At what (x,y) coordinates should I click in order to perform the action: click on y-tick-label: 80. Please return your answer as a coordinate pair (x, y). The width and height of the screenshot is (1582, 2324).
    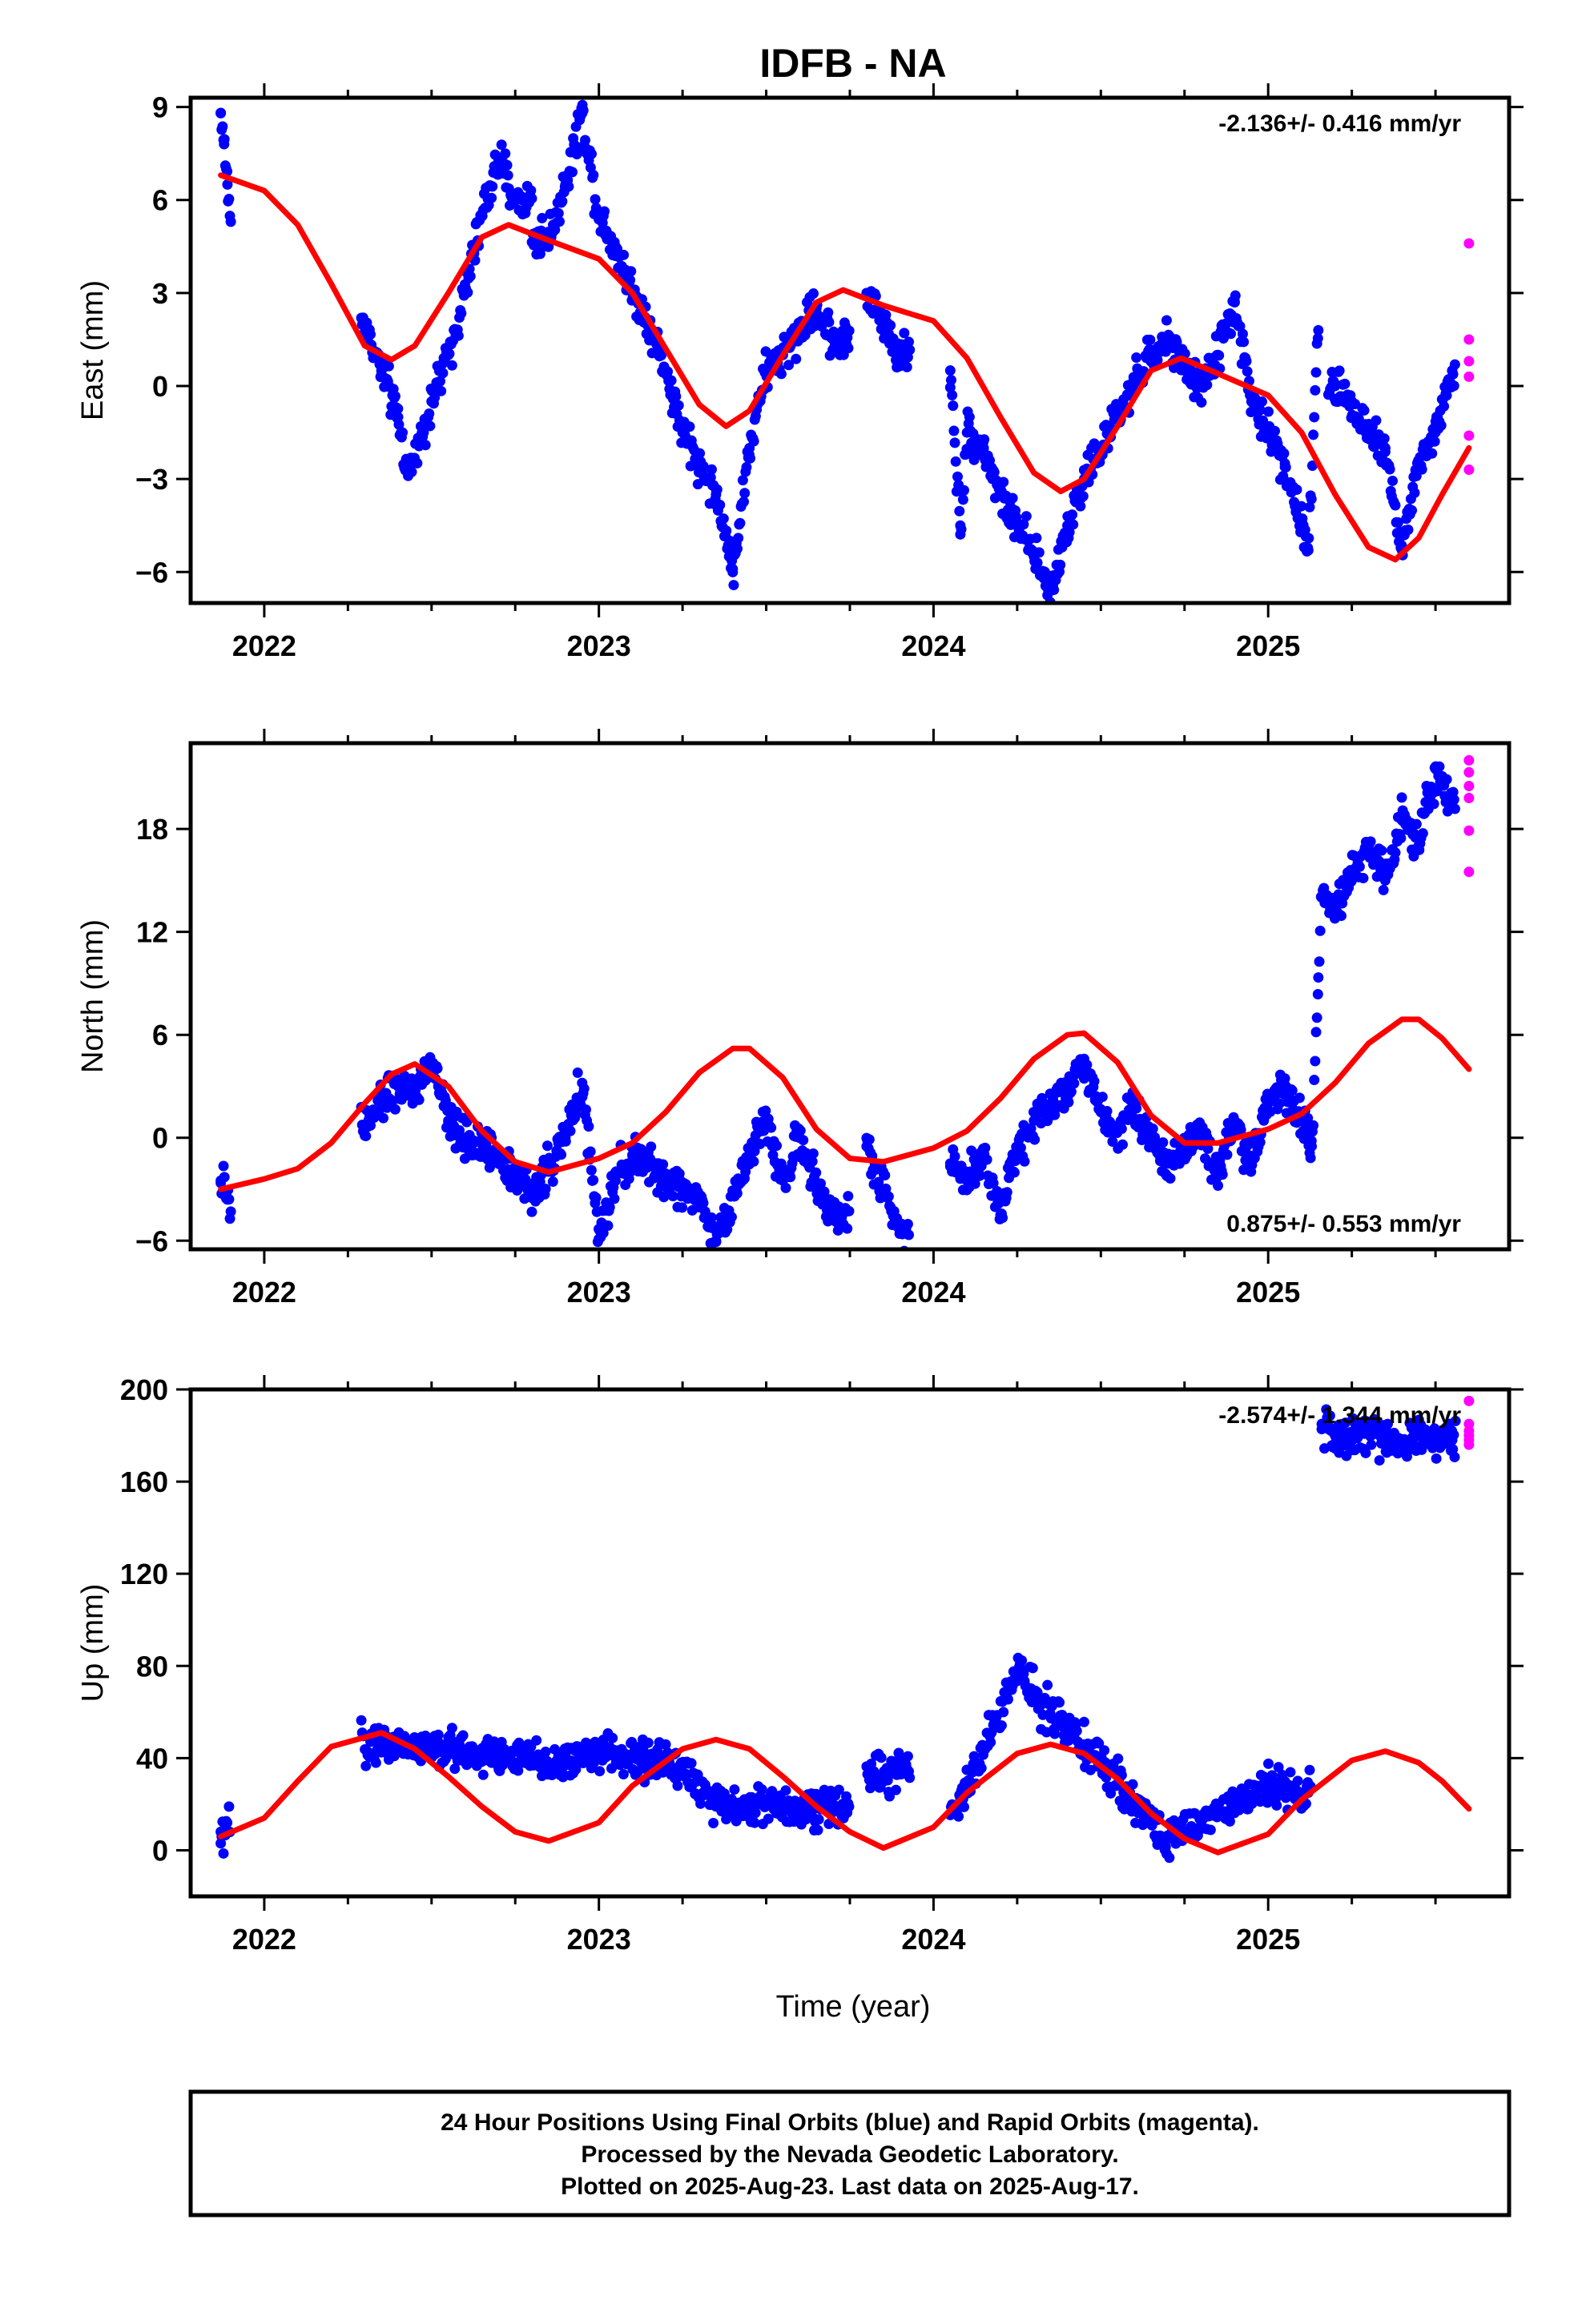
    Looking at the image, I should click on (152, 1666).